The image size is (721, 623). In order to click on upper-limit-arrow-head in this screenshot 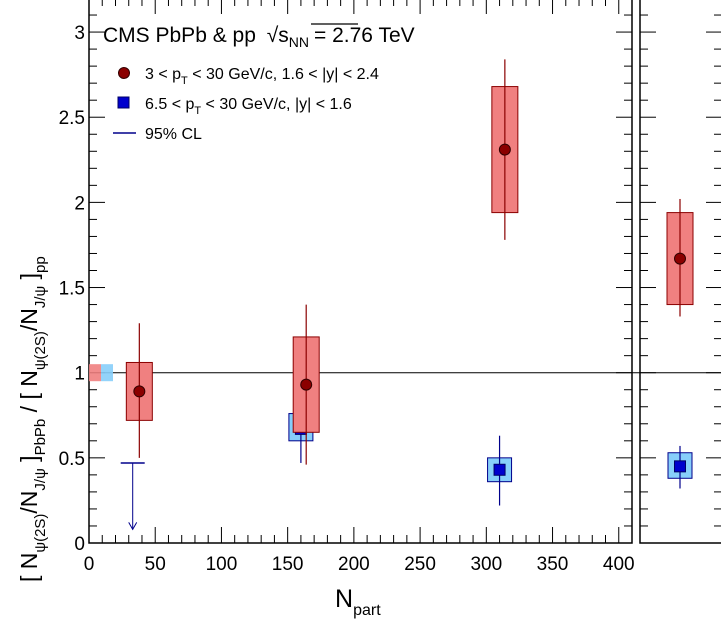, I will do `click(133, 526)`.